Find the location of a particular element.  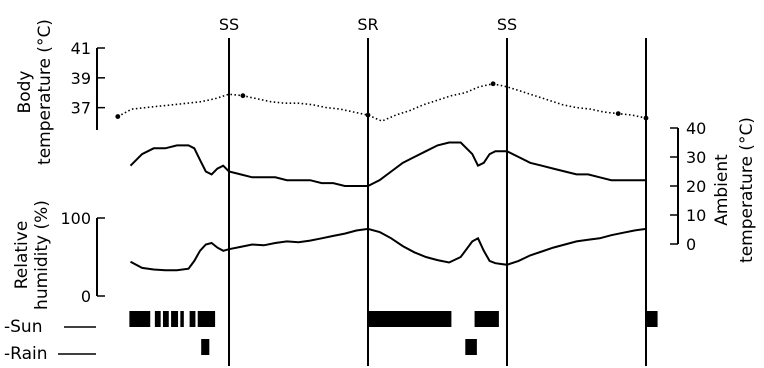

event-marker-label-3: SS is located at coordinates (507, 24).